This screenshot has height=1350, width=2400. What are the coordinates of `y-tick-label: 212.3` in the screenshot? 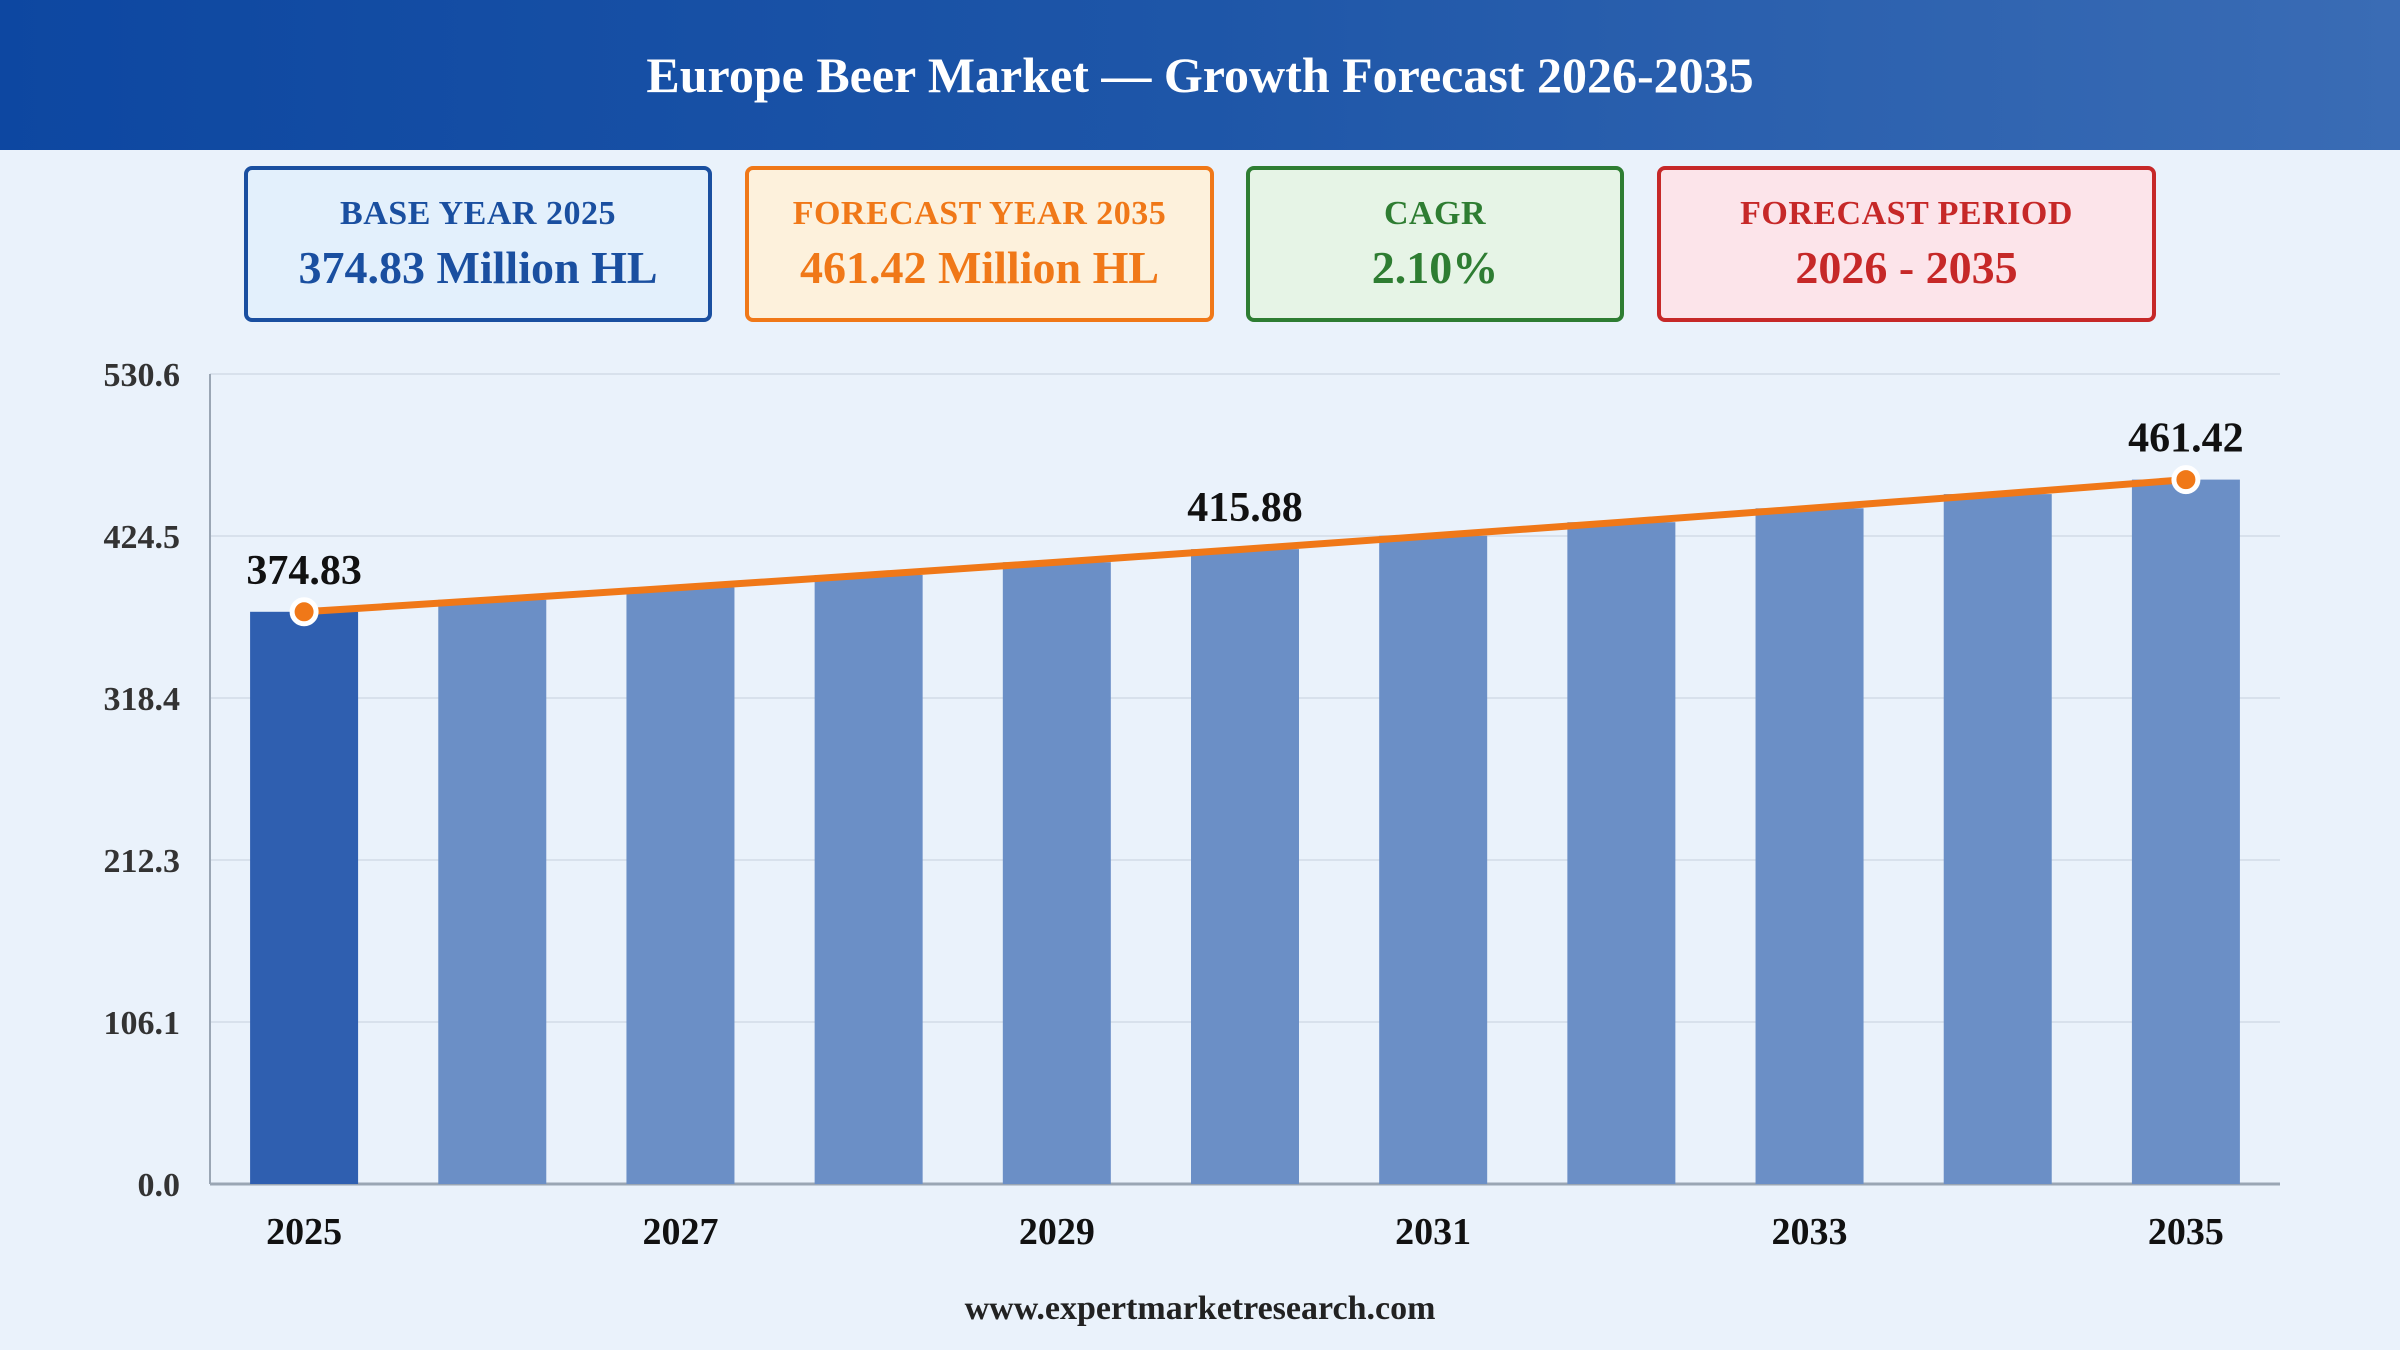 It's located at (142, 861).